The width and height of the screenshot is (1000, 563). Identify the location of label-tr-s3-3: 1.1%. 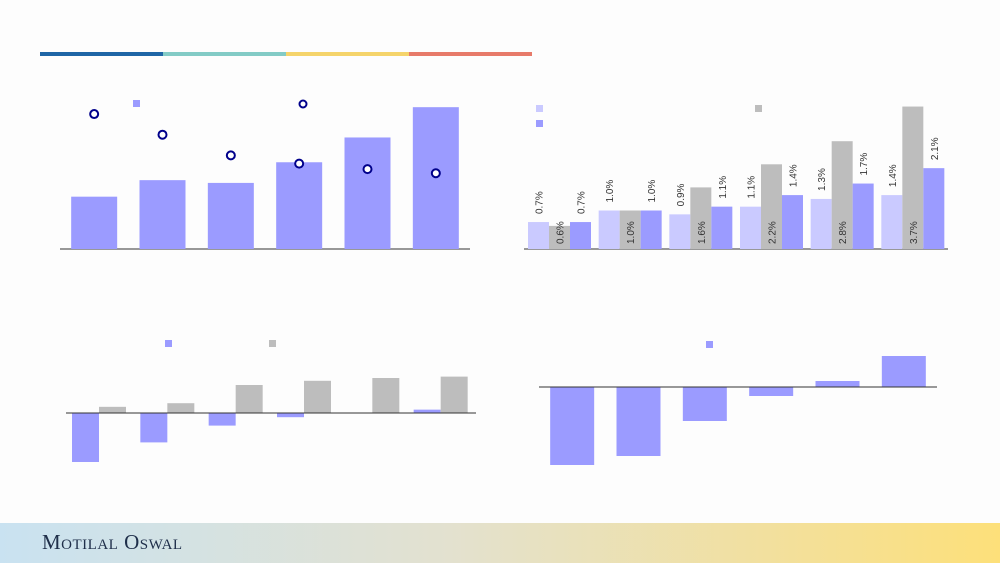
(723, 187).